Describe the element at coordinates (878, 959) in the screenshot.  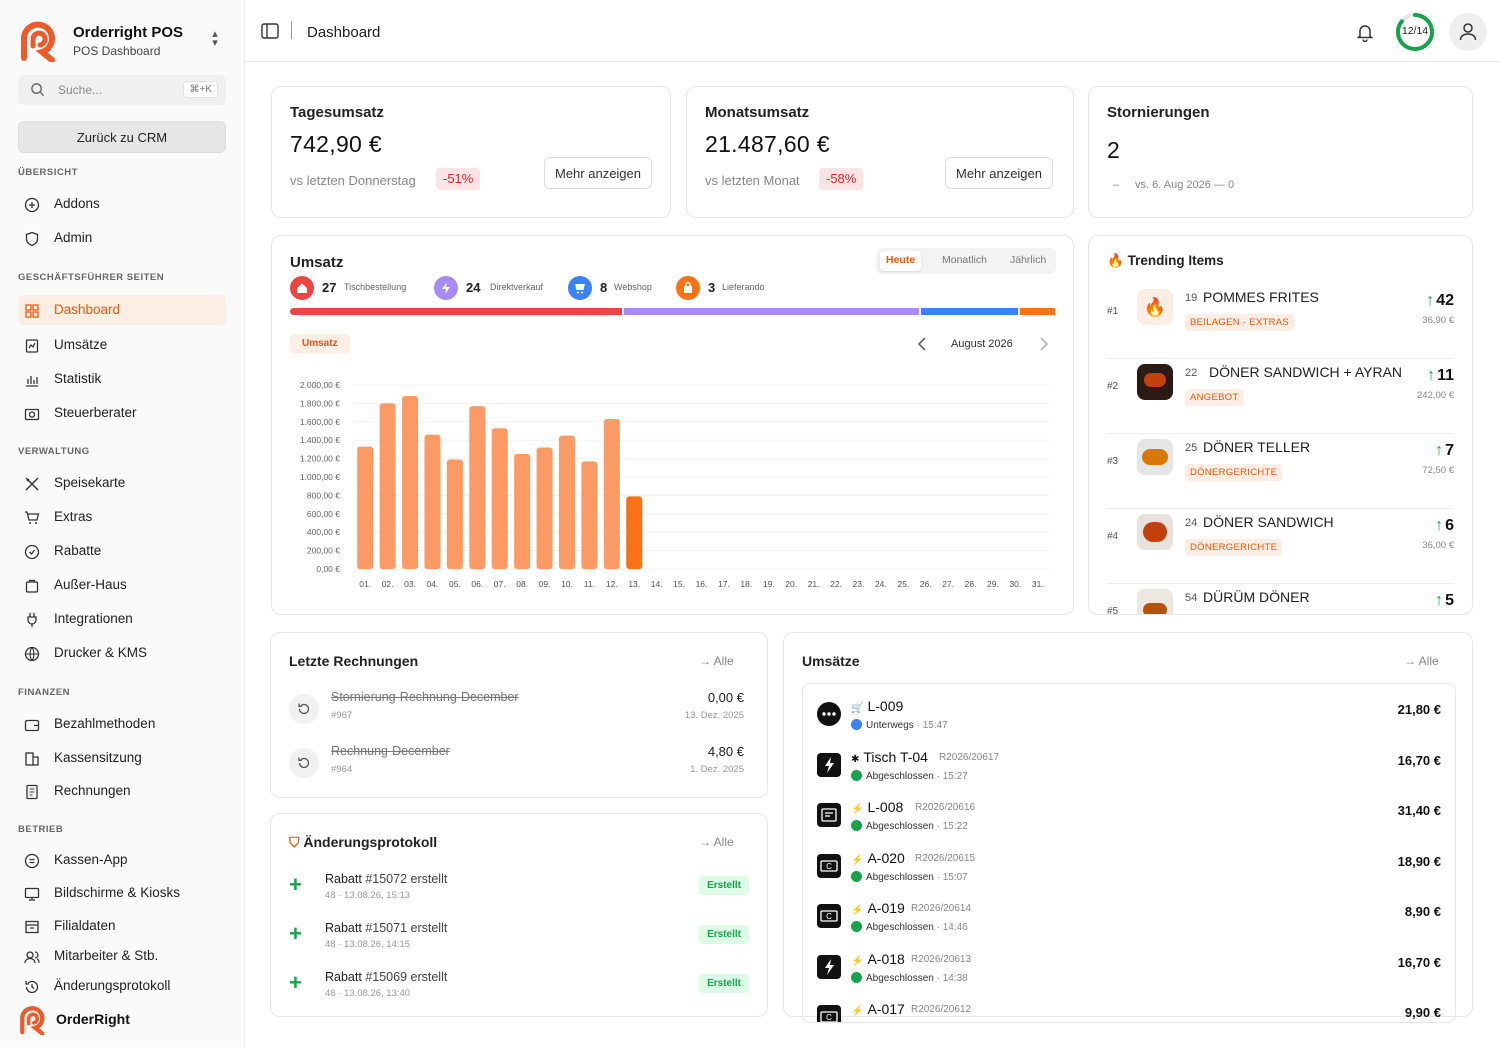
I see `order-id: ⚡ A-018` at that location.